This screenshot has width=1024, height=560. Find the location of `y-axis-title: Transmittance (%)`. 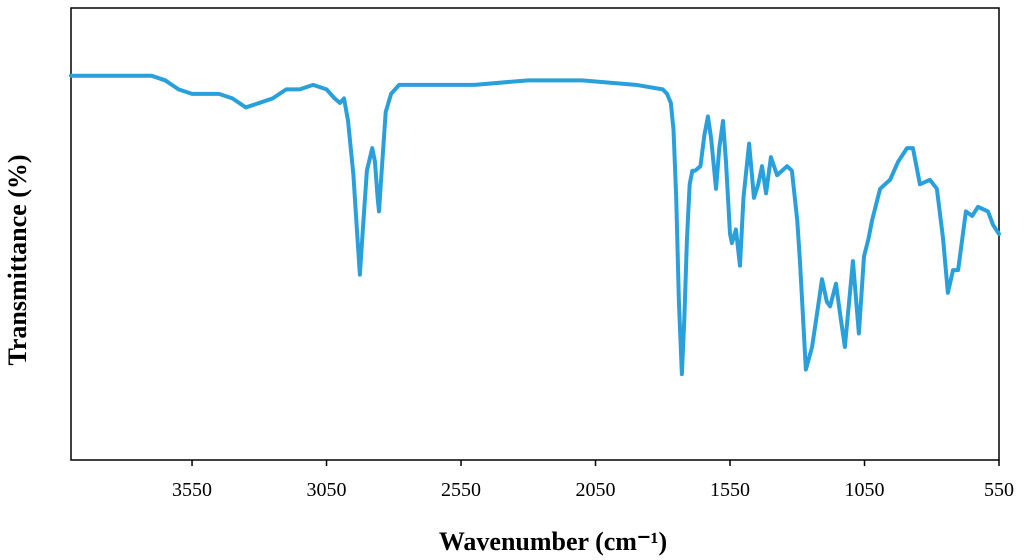

y-axis-title: Transmittance (%) is located at coordinates (17, 259).